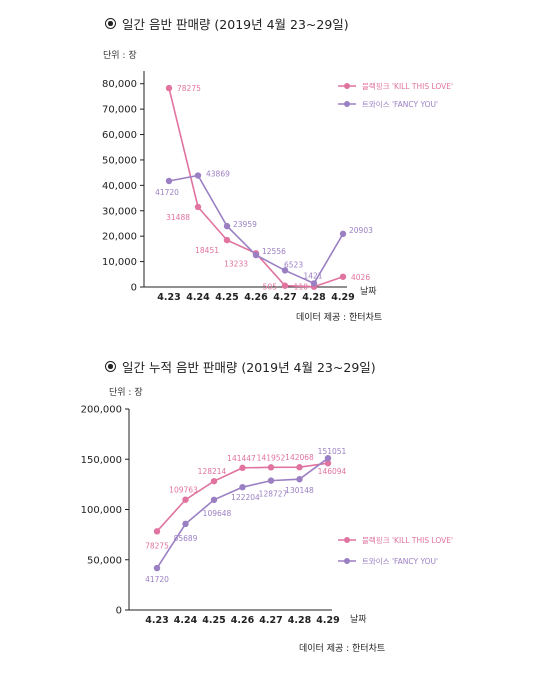 This screenshot has width=540, height=675. Describe the element at coordinates (270, 287) in the screenshot. I see `chart1-blackpink-data-label: 505` at that location.